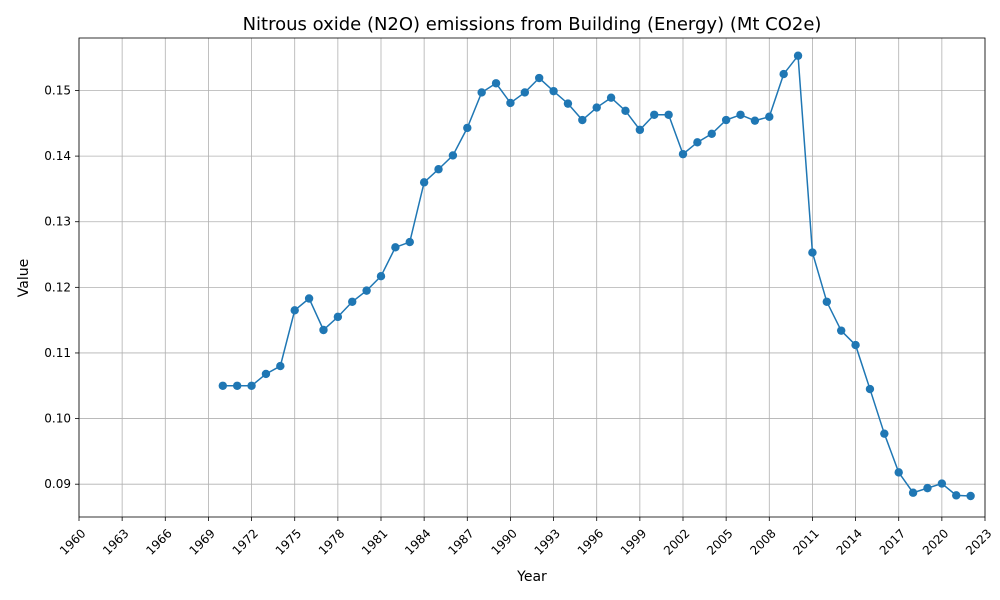 The width and height of the screenshot is (1000, 600). I want to click on x-axis-title: Year, so click(531, 577).